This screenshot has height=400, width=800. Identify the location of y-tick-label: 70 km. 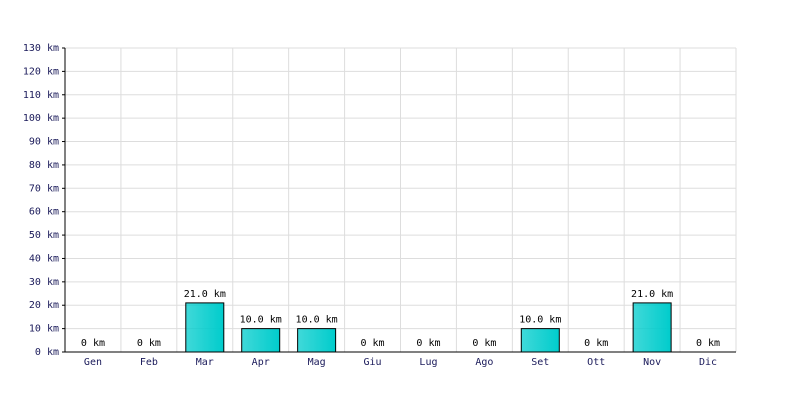
(44, 188).